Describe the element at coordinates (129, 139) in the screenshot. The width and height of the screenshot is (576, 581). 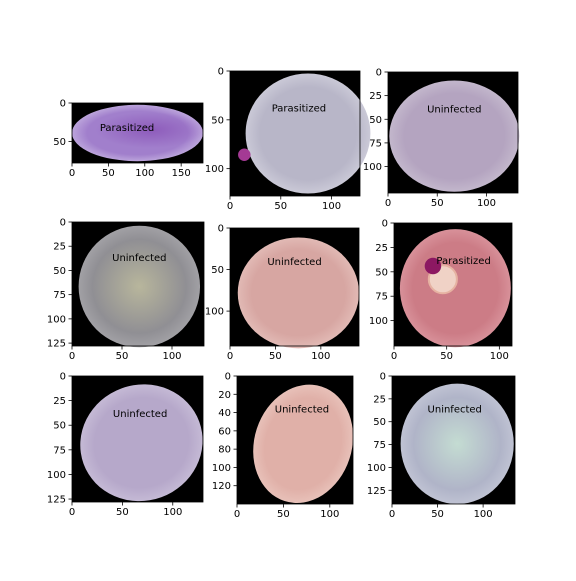
I see `cell-panel-1: Parasitized 0 50 100 150 0 50` at that location.